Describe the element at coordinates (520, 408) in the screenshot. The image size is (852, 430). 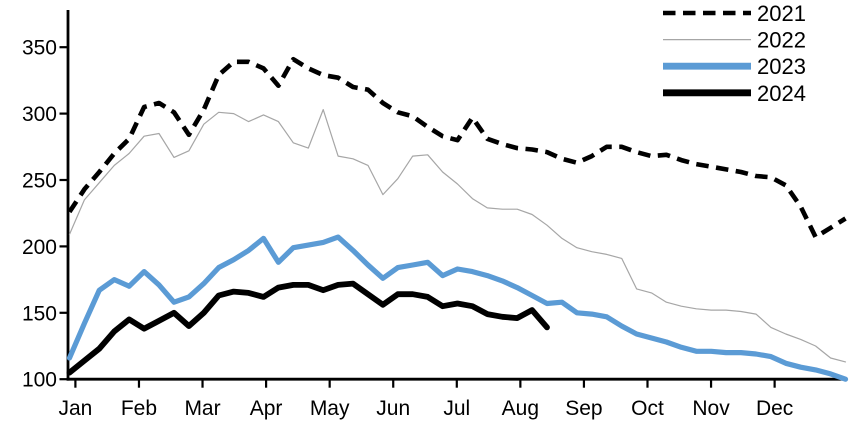
I see `x-tick-label-aug: Aug` at that location.